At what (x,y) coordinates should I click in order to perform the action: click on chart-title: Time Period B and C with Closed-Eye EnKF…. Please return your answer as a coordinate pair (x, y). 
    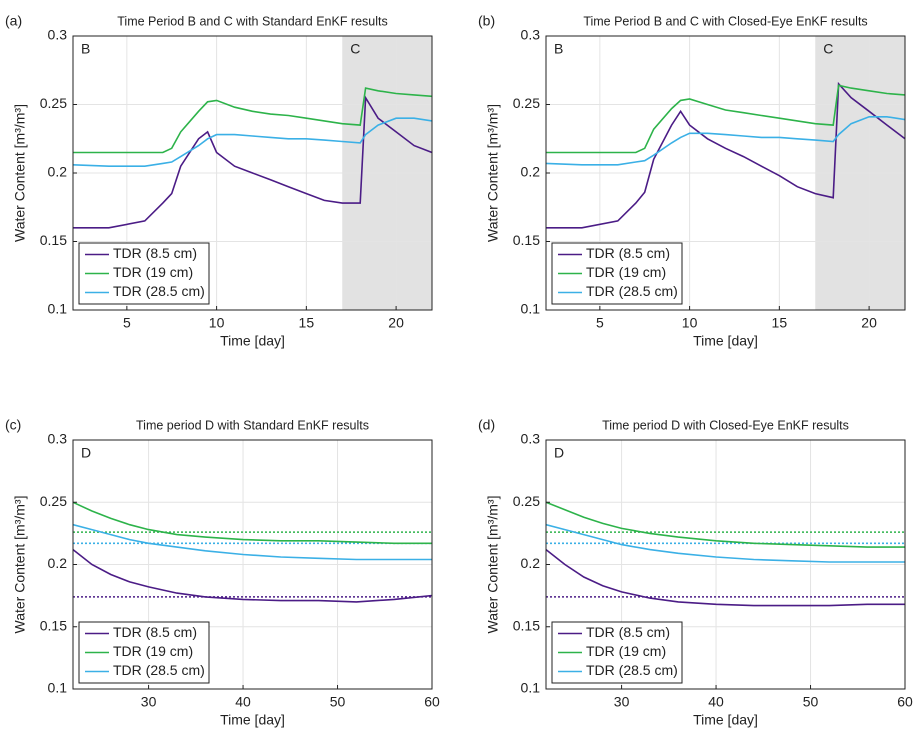
    Looking at the image, I should click on (725, 21).